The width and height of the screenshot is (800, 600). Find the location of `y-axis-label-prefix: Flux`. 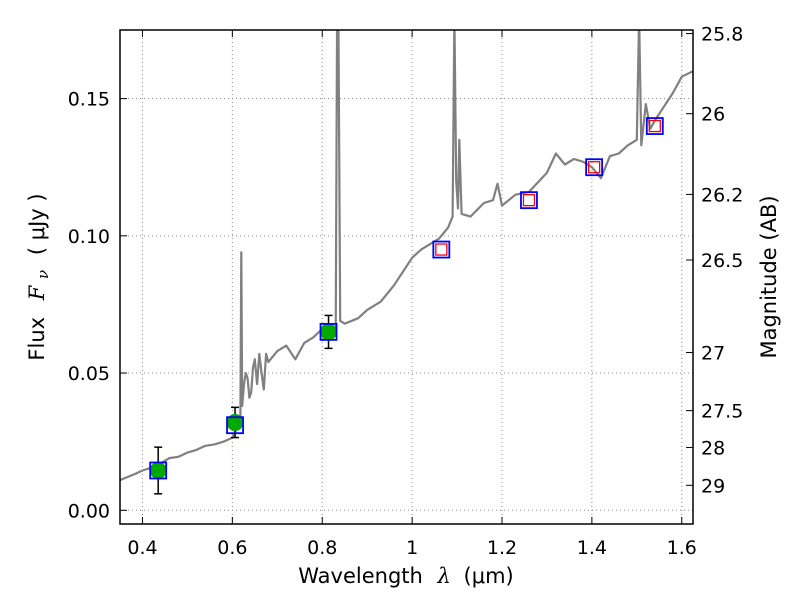

y-axis-label-prefix: Flux is located at coordinates (37, 339).